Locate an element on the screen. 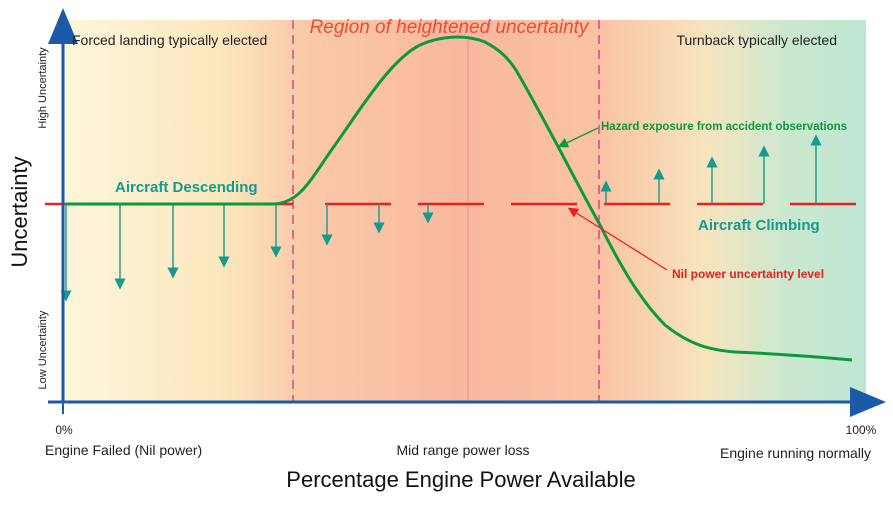  aircraft-climbing-label: Aircraft Climbing is located at coordinates (759, 225).